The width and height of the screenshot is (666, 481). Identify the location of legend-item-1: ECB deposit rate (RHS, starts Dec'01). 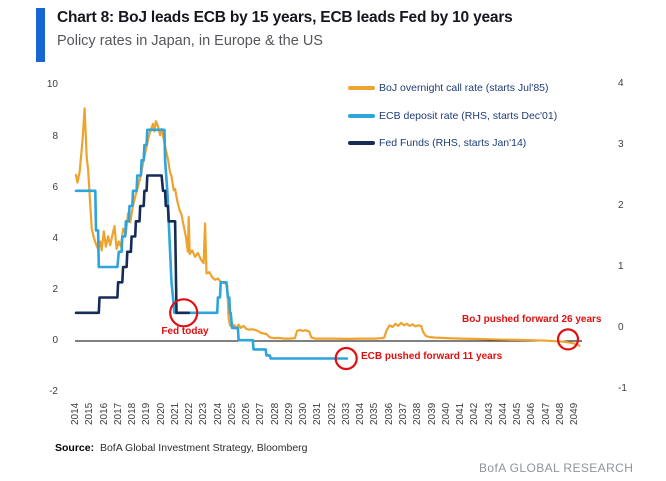
(452, 116).